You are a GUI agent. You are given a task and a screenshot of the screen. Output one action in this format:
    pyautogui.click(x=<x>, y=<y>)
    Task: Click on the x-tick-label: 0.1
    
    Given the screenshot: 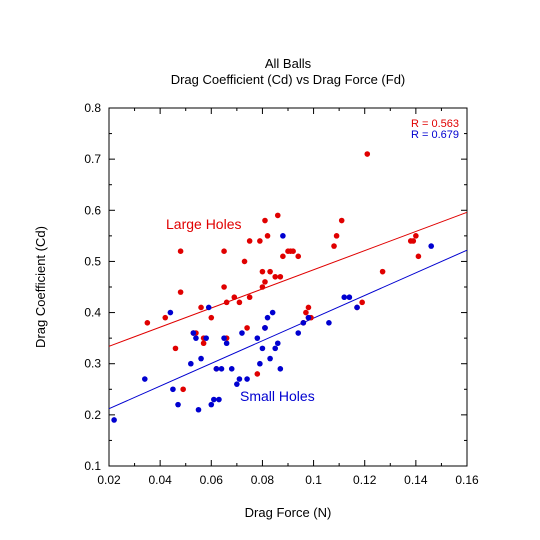 What is the action you would take?
    pyautogui.click(x=313, y=480)
    